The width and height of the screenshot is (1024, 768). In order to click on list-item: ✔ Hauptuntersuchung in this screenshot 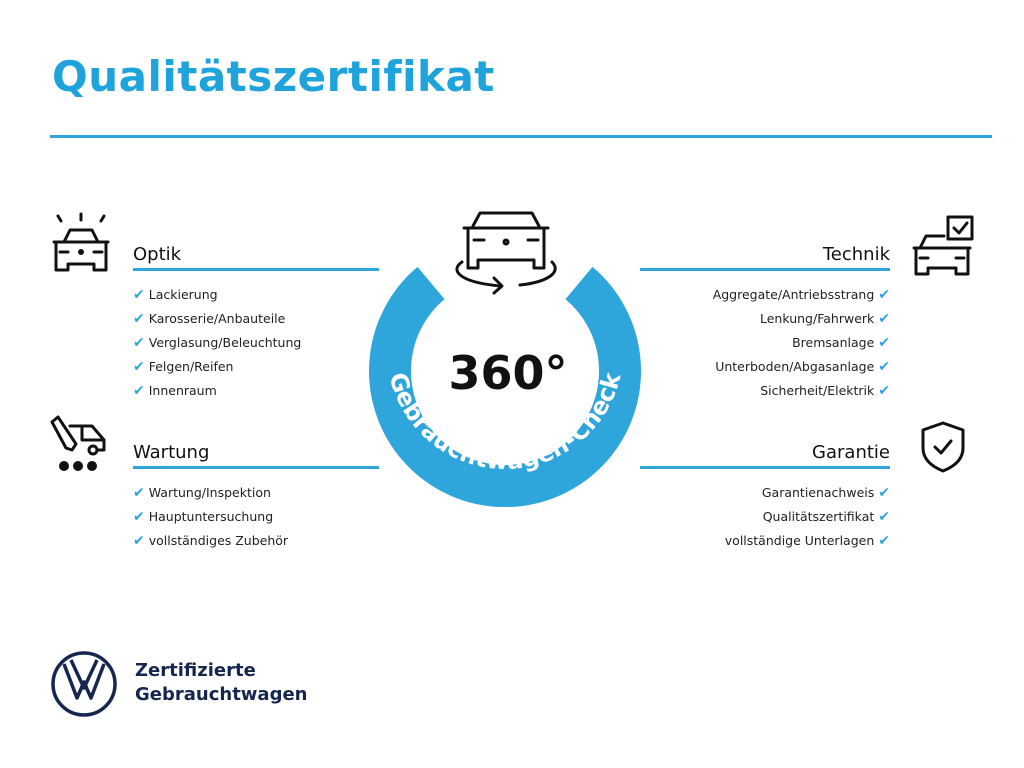, I will do `click(203, 517)`.